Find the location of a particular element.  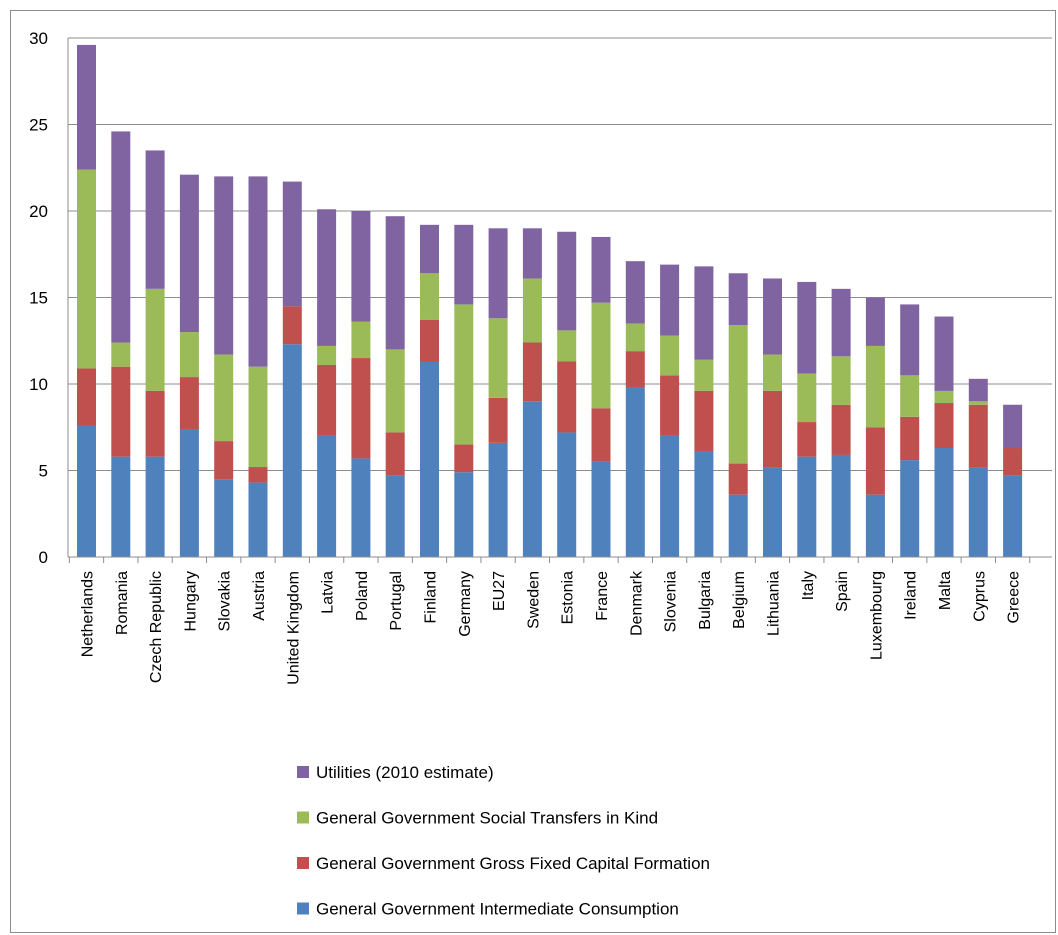

x-category-label: Poland is located at coordinates (362, 596).